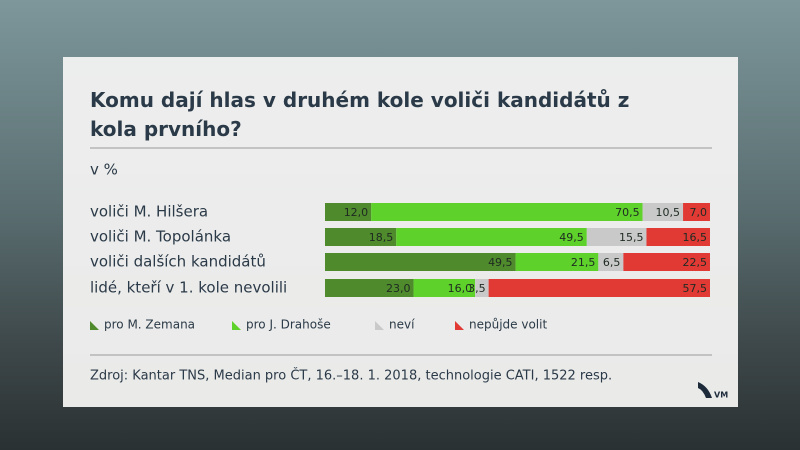 This screenshot has width=800, height=450. What do you see at coordinates (149, 325) in the screenshot?
I see `legend-label: pro M. Zemana` at bounding box center [149, 325].